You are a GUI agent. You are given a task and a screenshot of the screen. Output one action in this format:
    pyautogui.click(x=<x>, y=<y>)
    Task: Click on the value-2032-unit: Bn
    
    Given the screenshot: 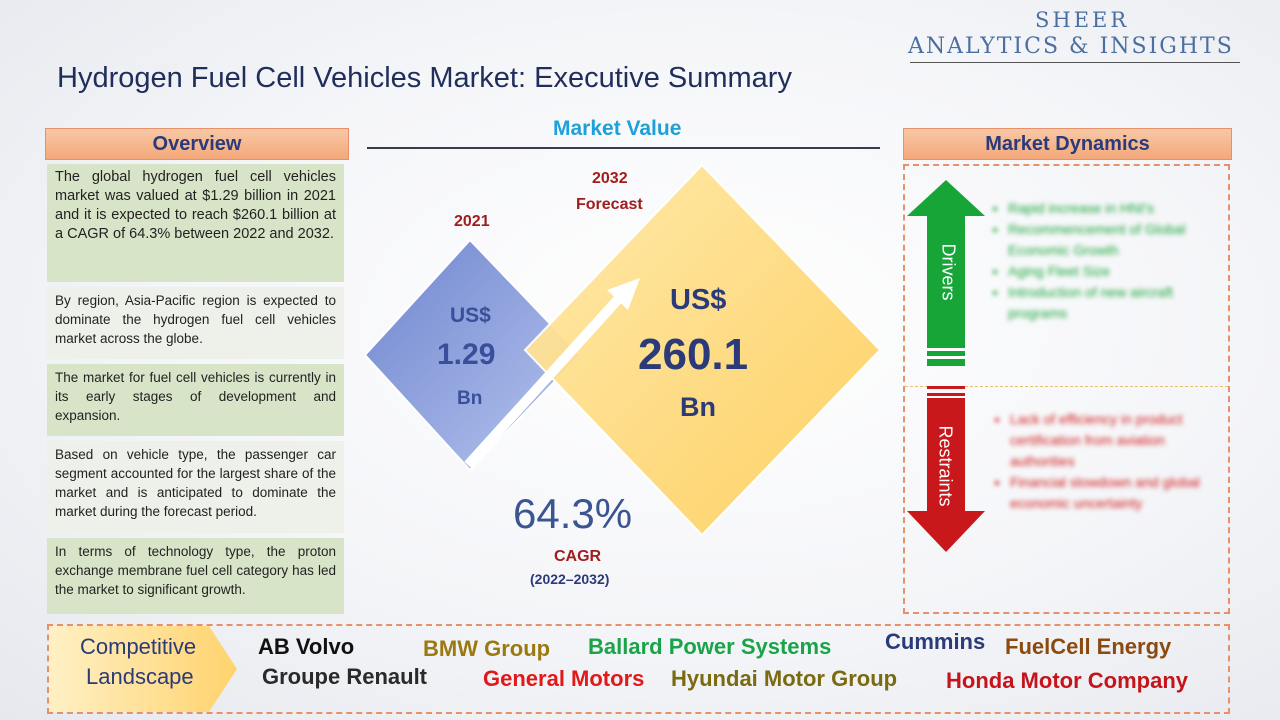 What is the action you would take?
    pyautogui.click(x=698, y=407)
    